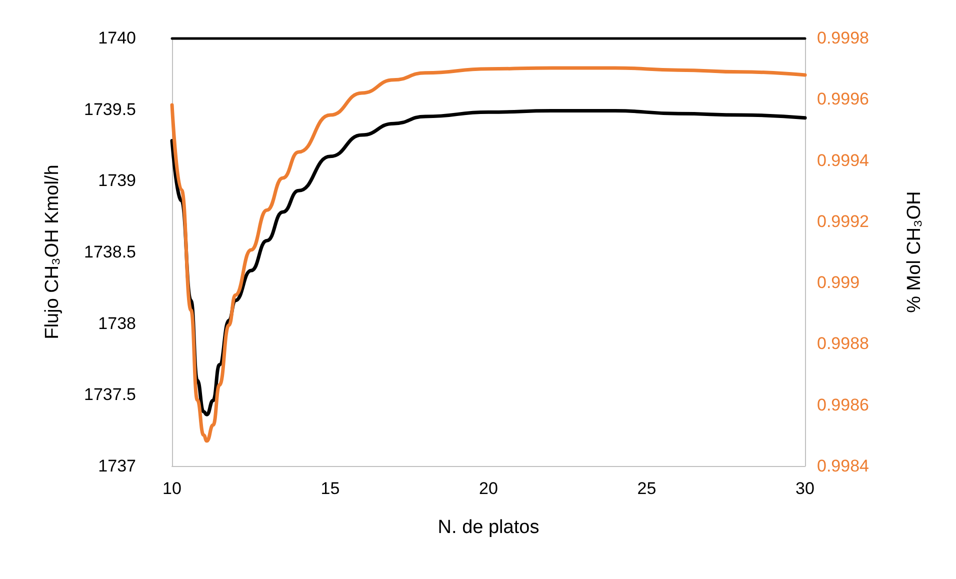 This screenshot has width=956, height=579. Describe the element at coordinates (330, 488) in the screenshot. I see `x-tick-label: 15` at that location.